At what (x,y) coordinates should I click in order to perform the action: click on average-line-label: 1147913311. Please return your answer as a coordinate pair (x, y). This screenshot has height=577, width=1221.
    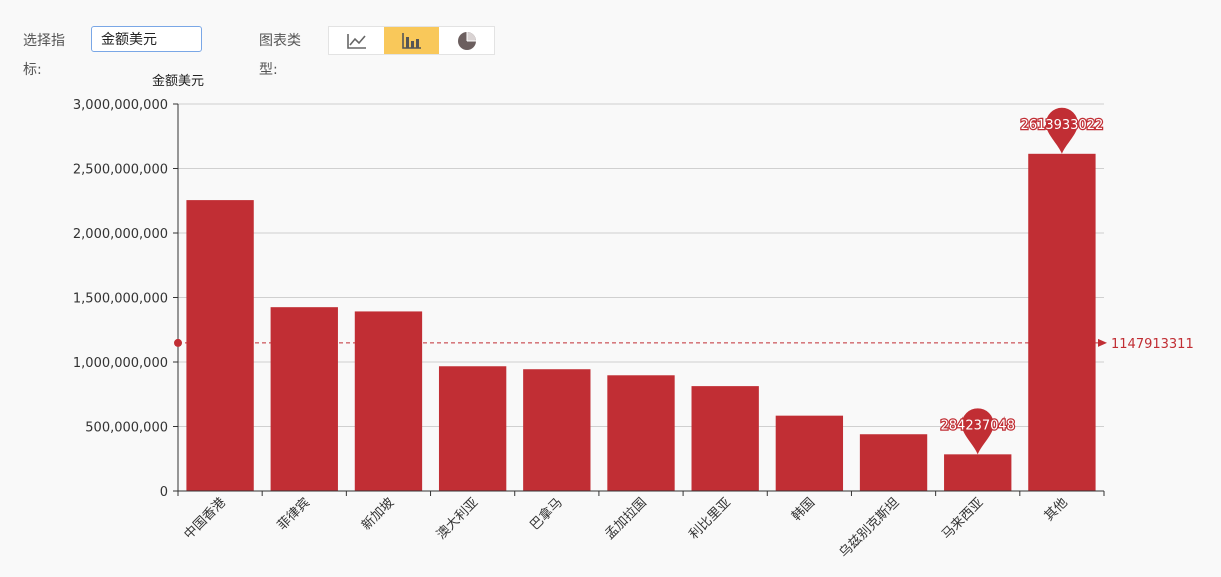
    Looking at the image, I should click on (1152, 344).